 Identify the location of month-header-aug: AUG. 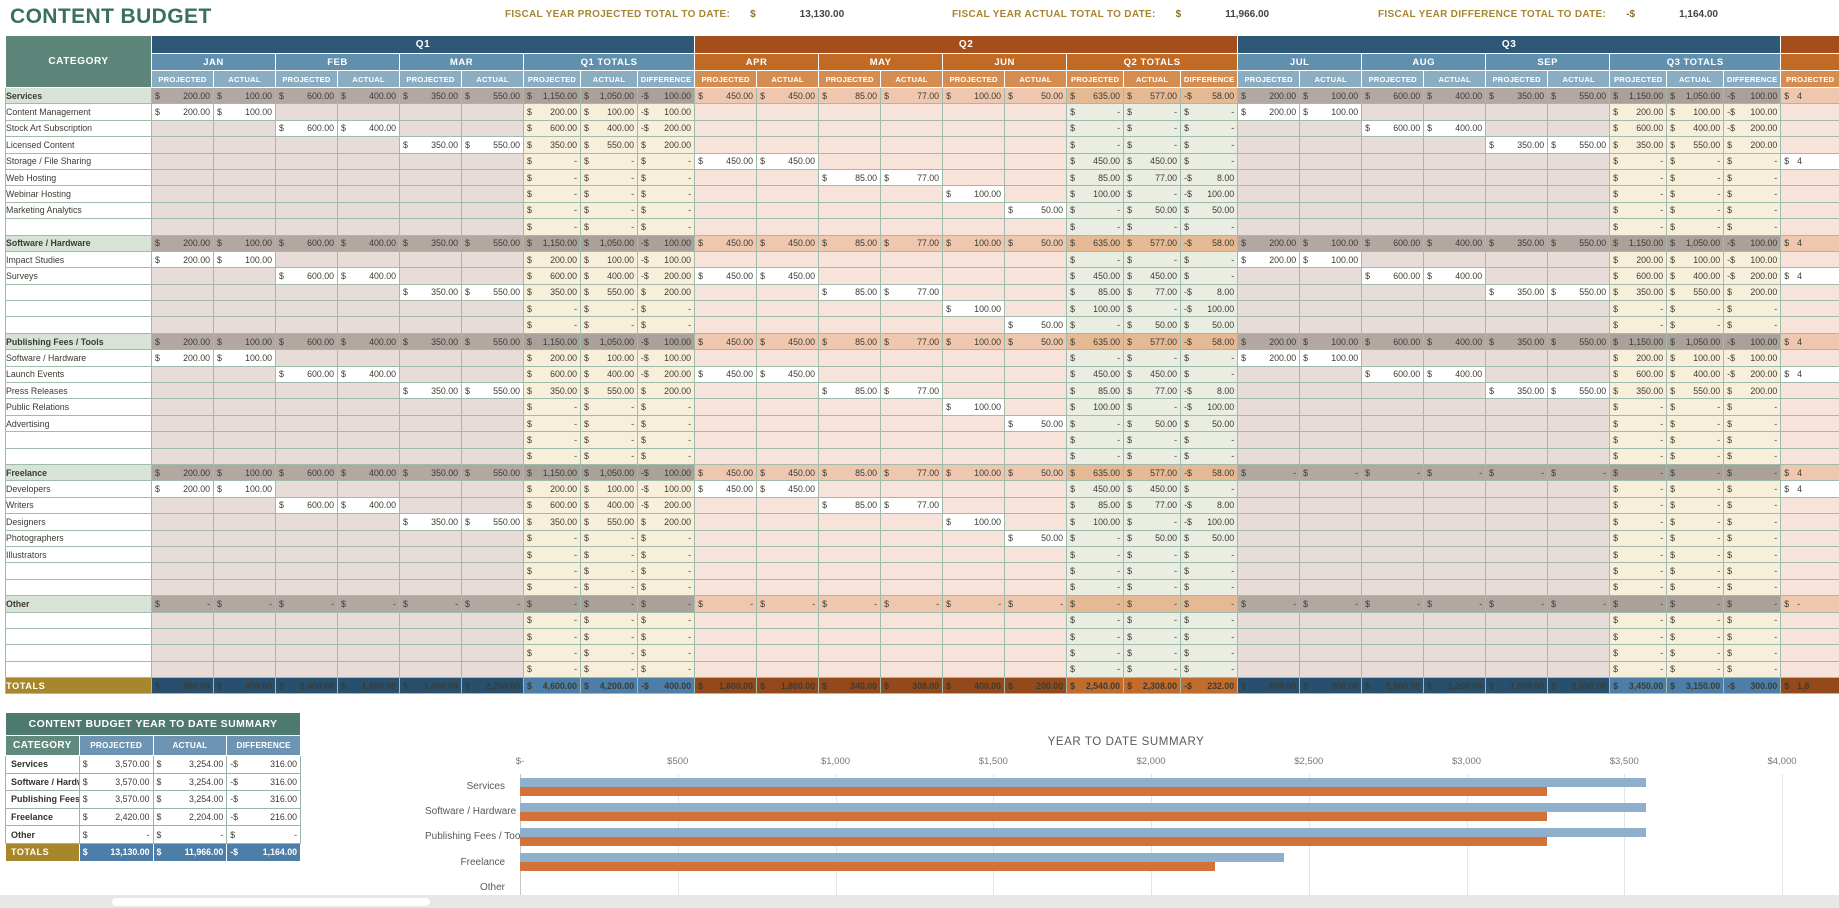
(1424, 62).